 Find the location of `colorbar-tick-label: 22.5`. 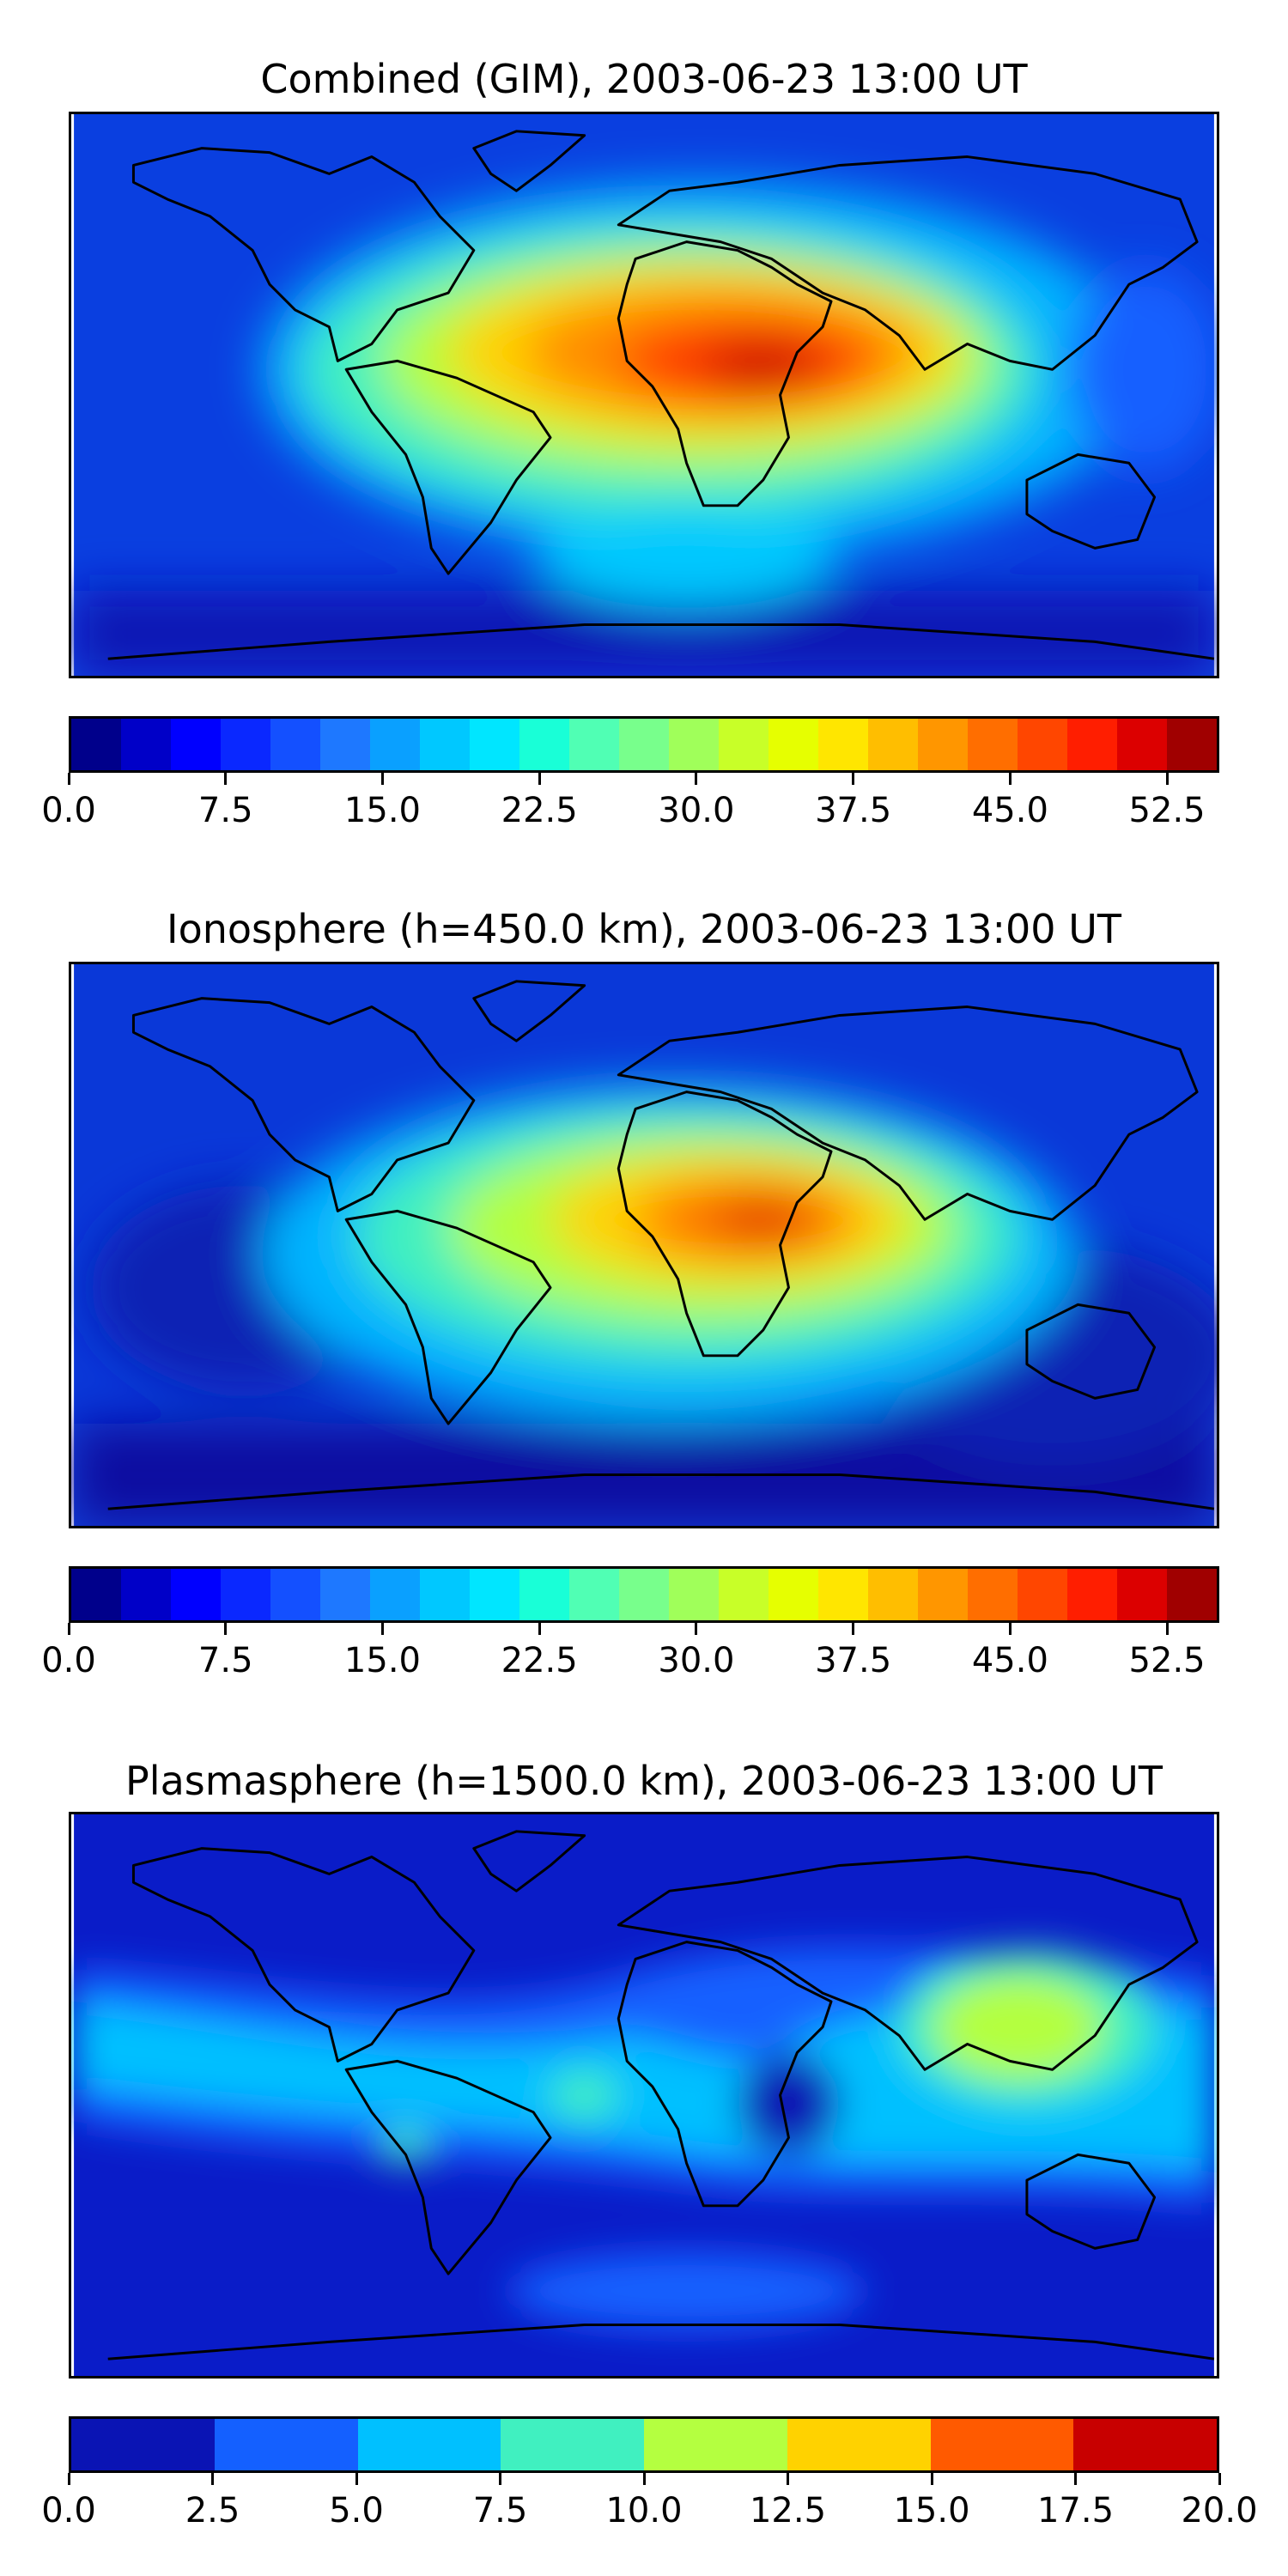

colorbar-tick-label: 22.5 is located at coordinates (539, 1660).